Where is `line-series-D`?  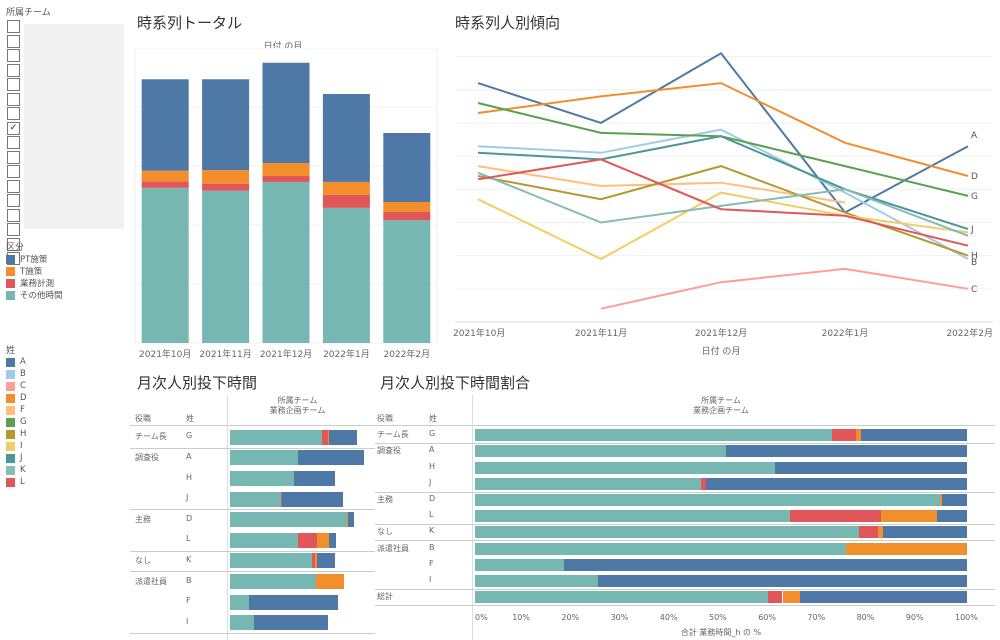
line-series-D is located at coordinates (723, 129).